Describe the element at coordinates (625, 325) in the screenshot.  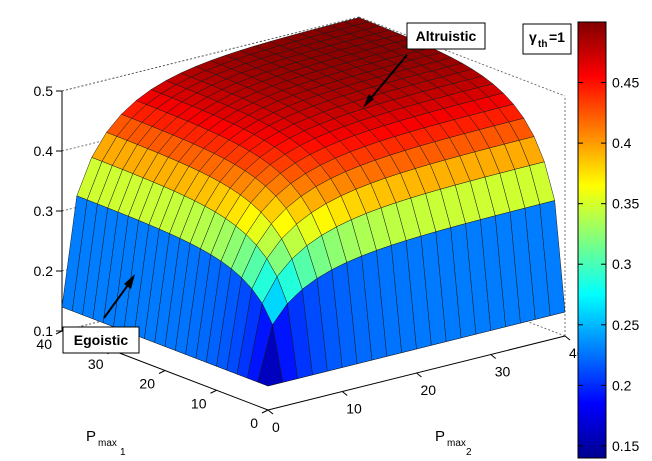
I see `colorbar-tick-label: 0.25` at that location.